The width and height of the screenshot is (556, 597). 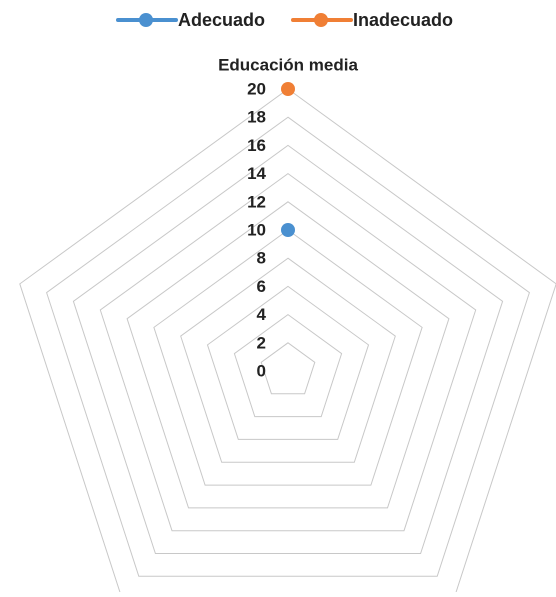 I want to click on category-label: Educación media, so click(x=288, y=65).